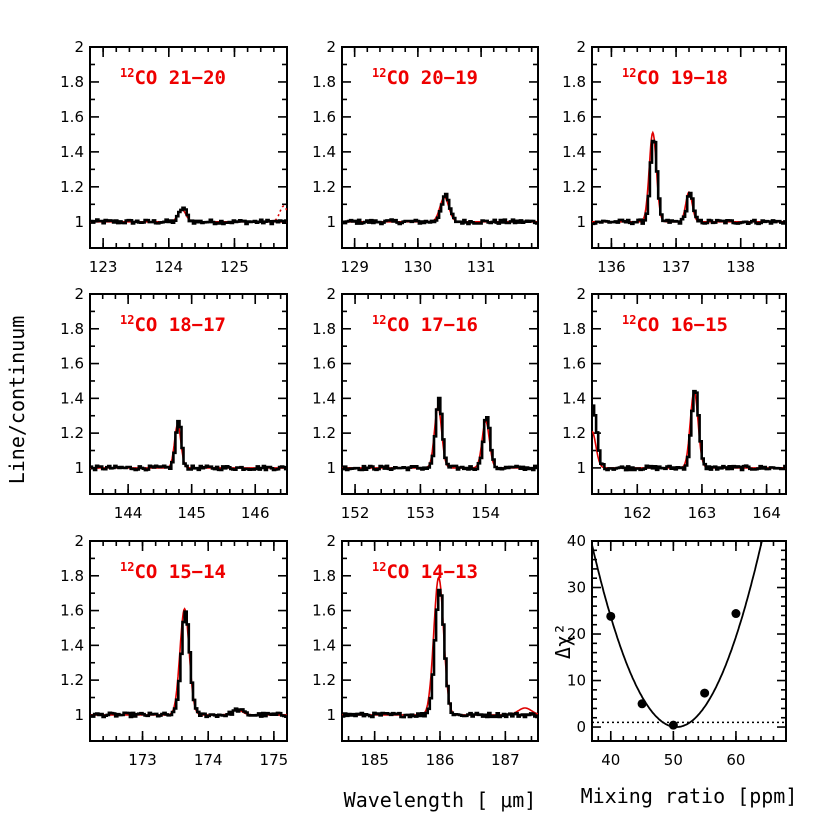 This screenshot has height=830, width=830. Describe the element at coordinates (208, 760) in the screenshot. I see `x-tick-label: 174` at that location.